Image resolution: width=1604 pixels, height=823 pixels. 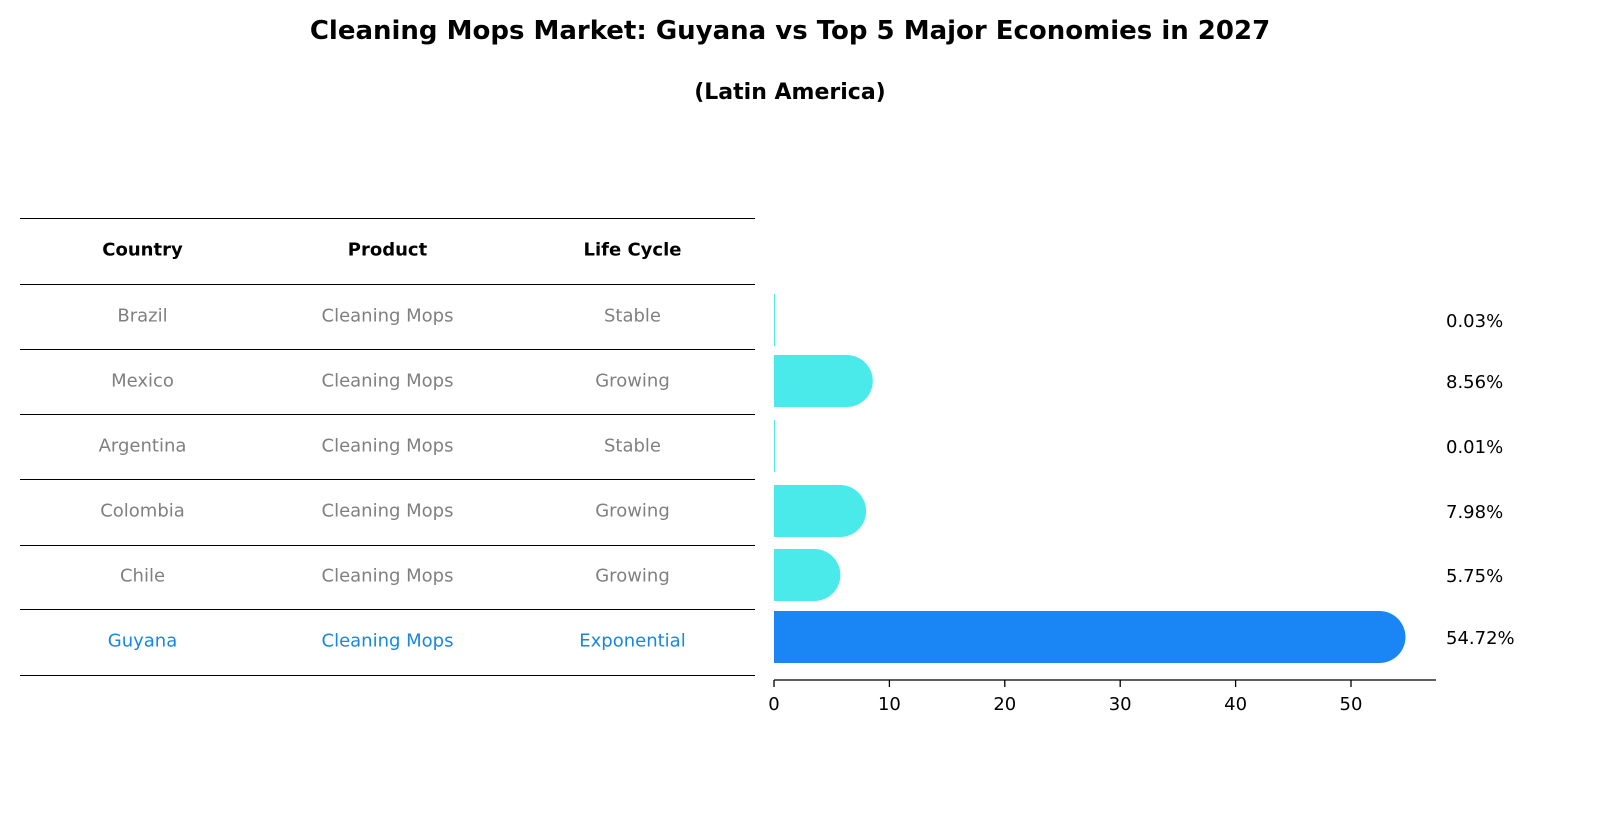 I want to click on table-cell: Guyana, so click(x=142, y=641).